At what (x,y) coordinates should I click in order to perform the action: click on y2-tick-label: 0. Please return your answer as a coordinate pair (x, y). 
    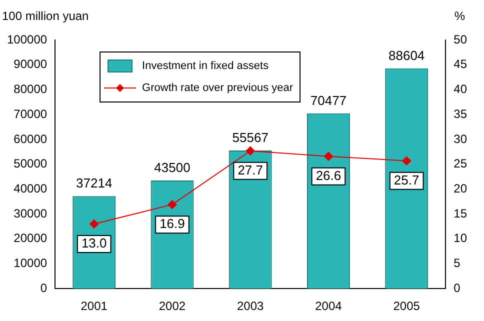
    Looking at the image, I should click on (457, 287).